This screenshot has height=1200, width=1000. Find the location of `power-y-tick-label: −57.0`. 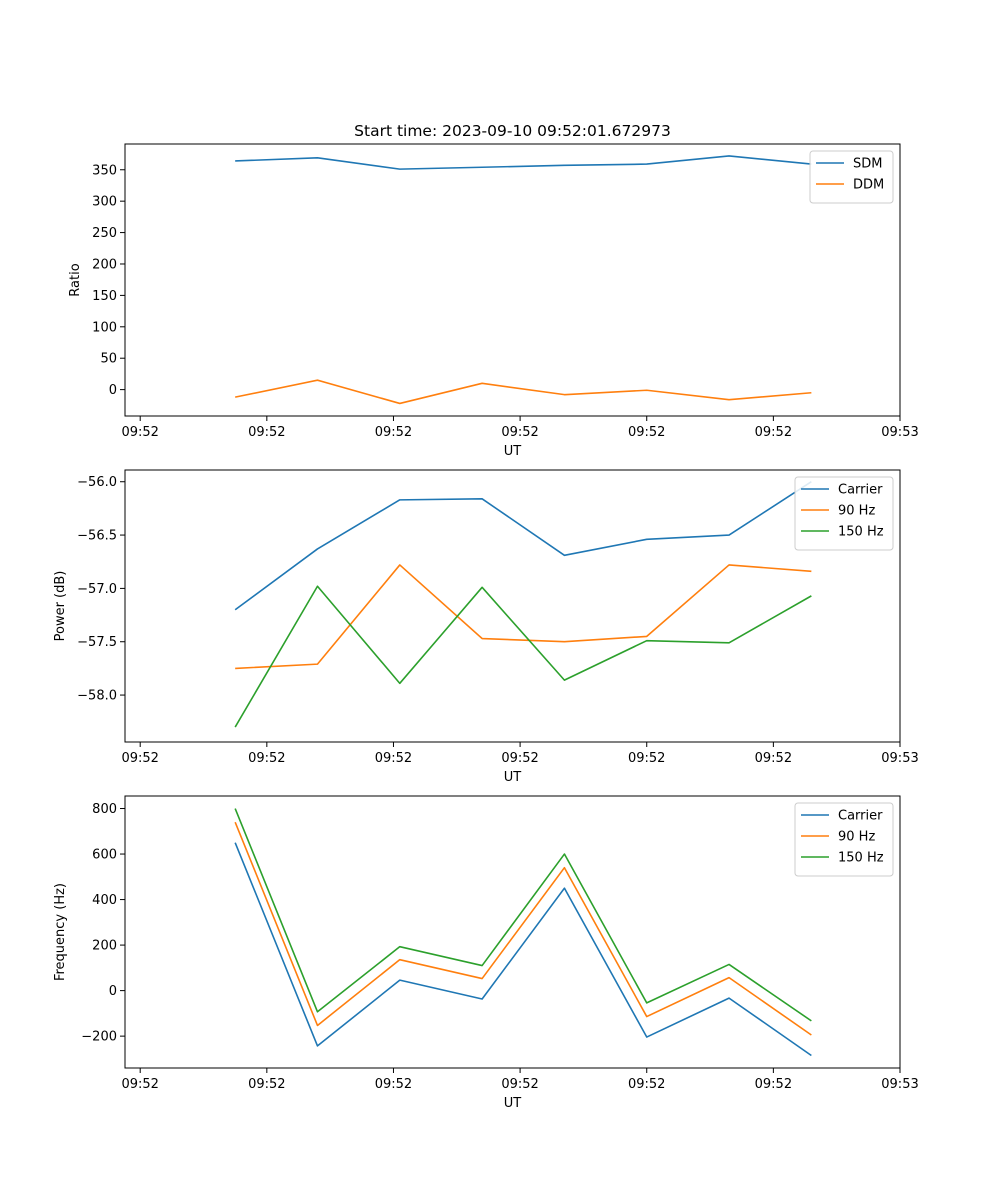

power-y-tick-label: −57.0 is located at coordinates (97, 589).